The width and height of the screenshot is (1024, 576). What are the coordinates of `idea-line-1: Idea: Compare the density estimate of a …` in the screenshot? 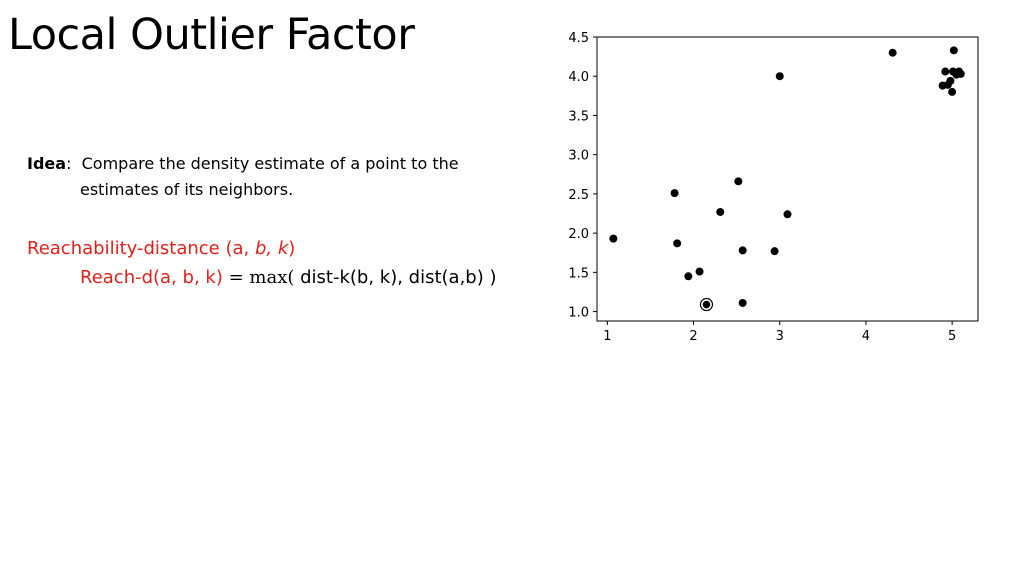 It's located at (277, 164).